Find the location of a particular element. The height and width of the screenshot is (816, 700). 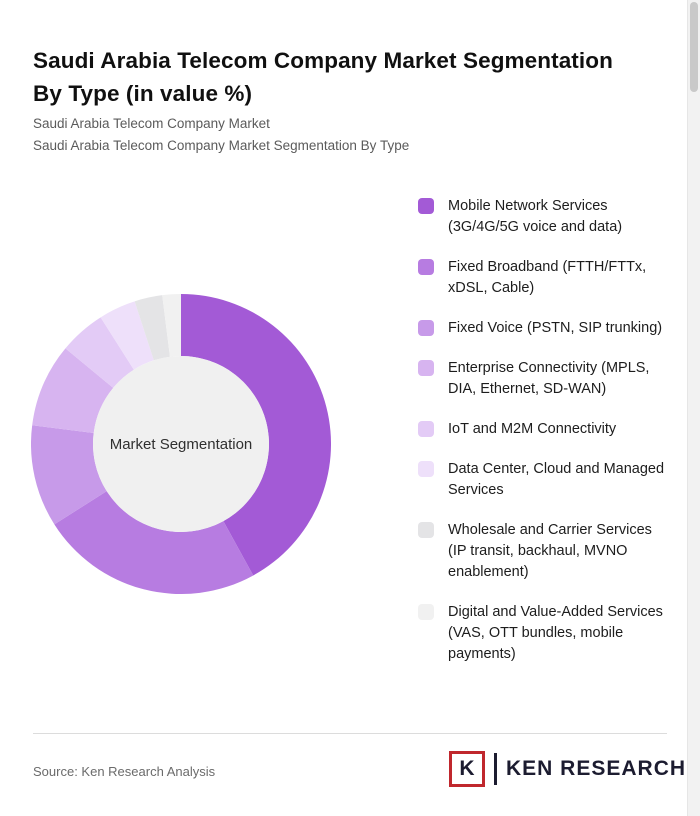

donut-center-circle is located at coordinates (181, 444).